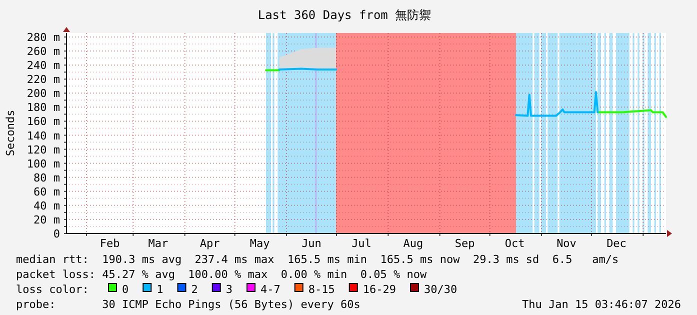 Image resolution: width=697 pixels, height=315 pixels. Describe the element at coordinates (43, 107) in the screenshot. I see `y-tick-label: 180 m` at that location.